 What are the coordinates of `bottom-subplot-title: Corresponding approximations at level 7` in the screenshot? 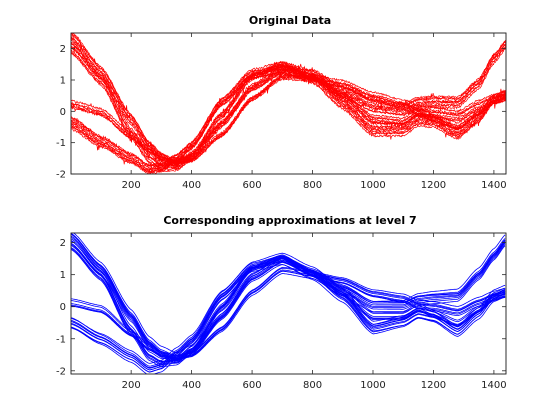 It's located at (289, 220).